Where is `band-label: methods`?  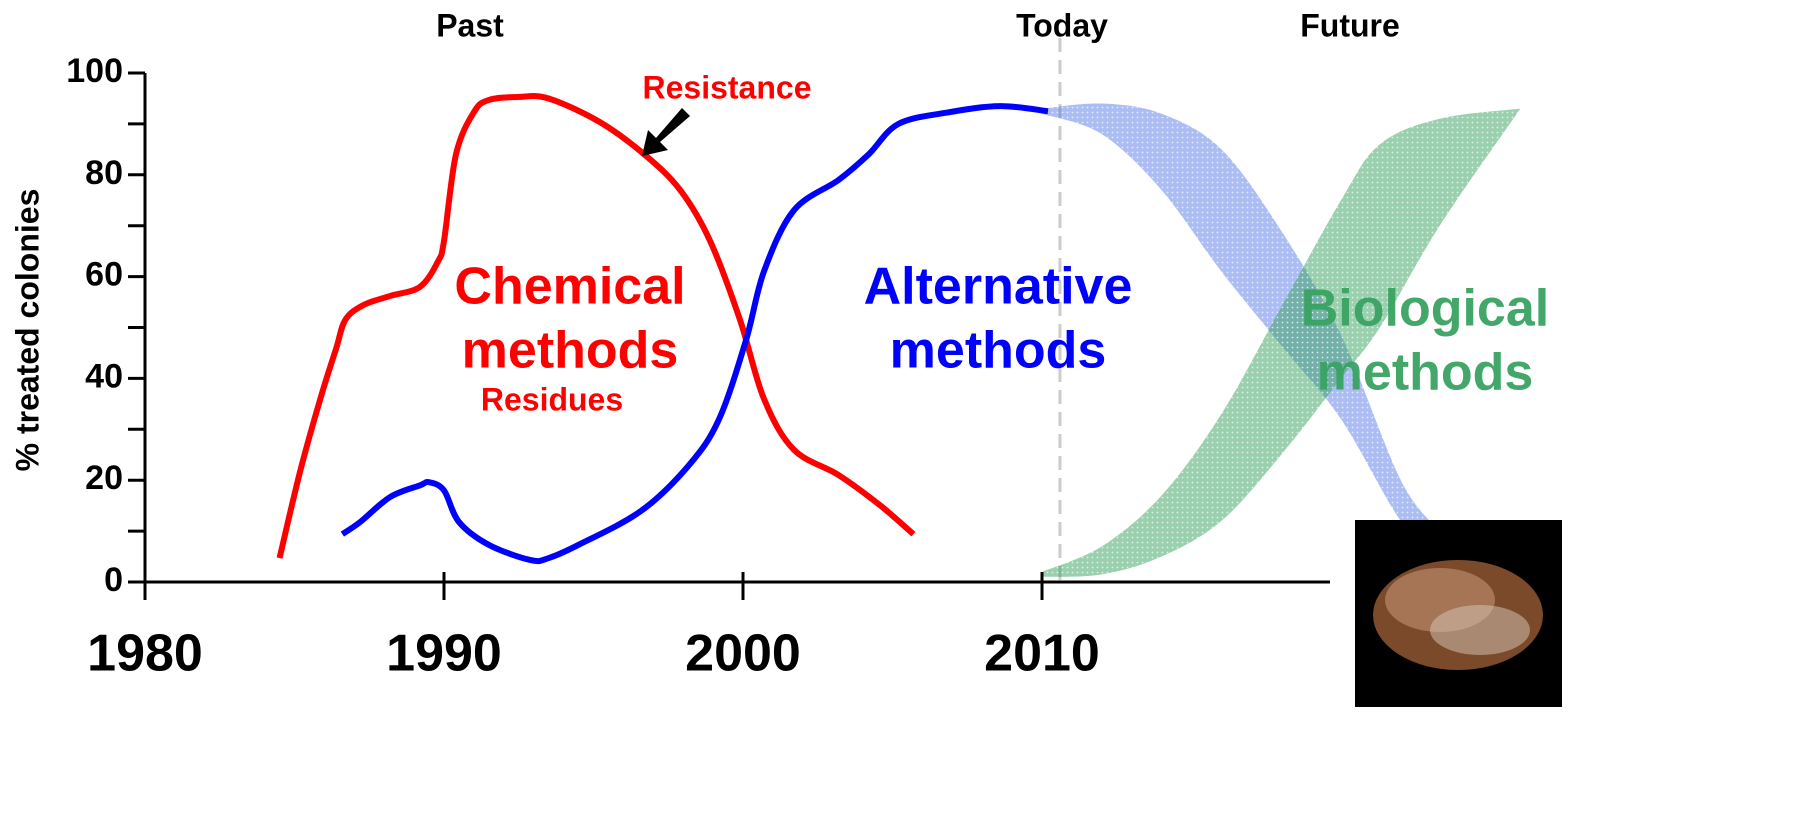
band-label: methods is located at coordinates (1425, 373).